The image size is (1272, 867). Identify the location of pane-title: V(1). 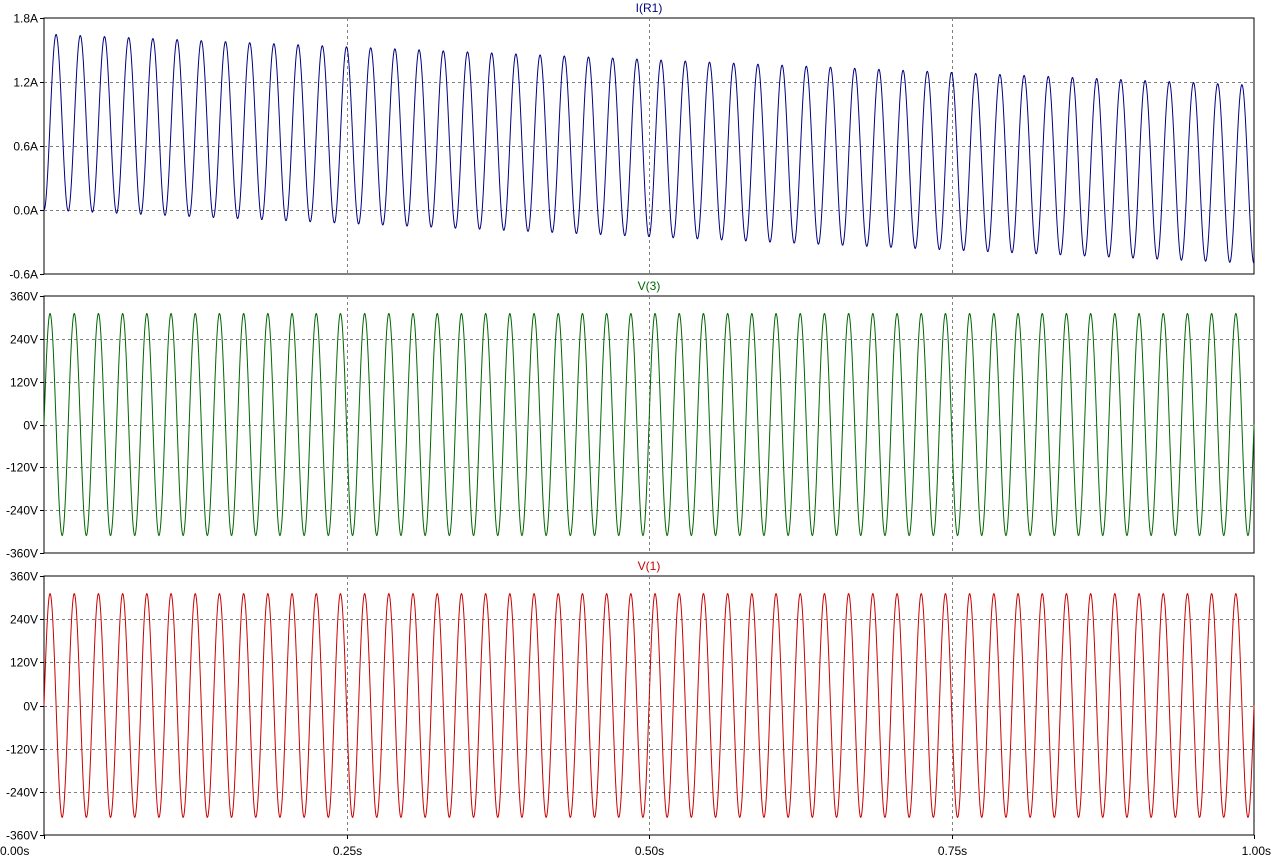
(649, 566).